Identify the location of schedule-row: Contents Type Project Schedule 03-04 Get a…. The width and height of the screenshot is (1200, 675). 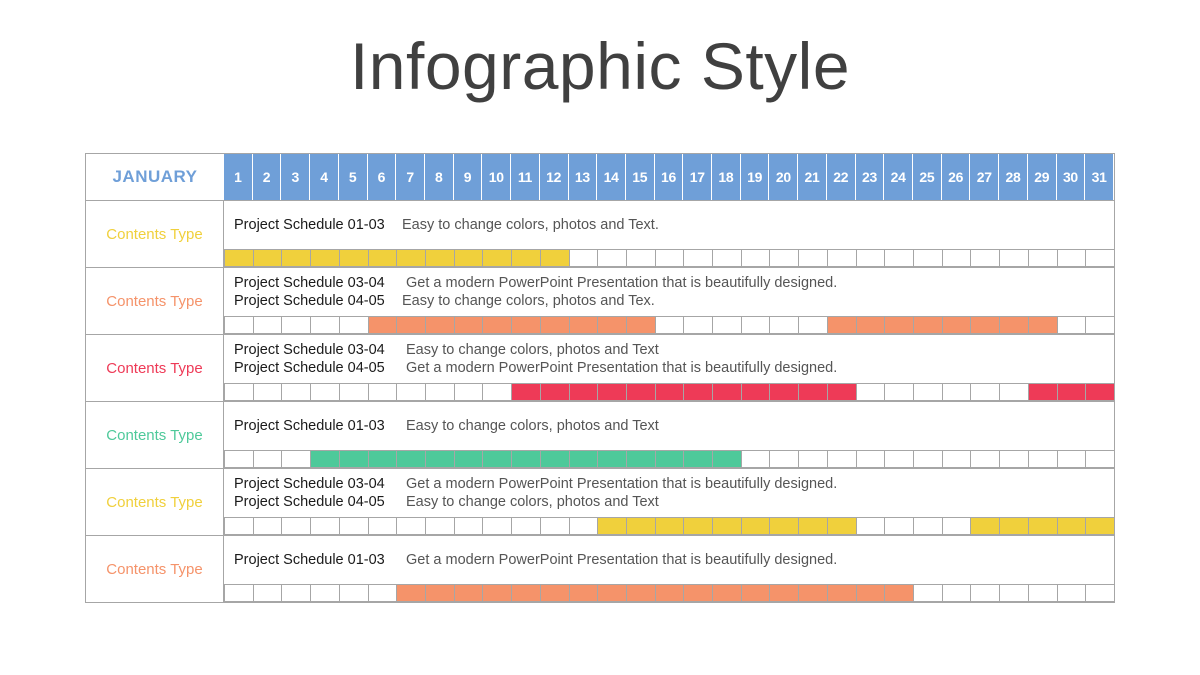
(600, 301).